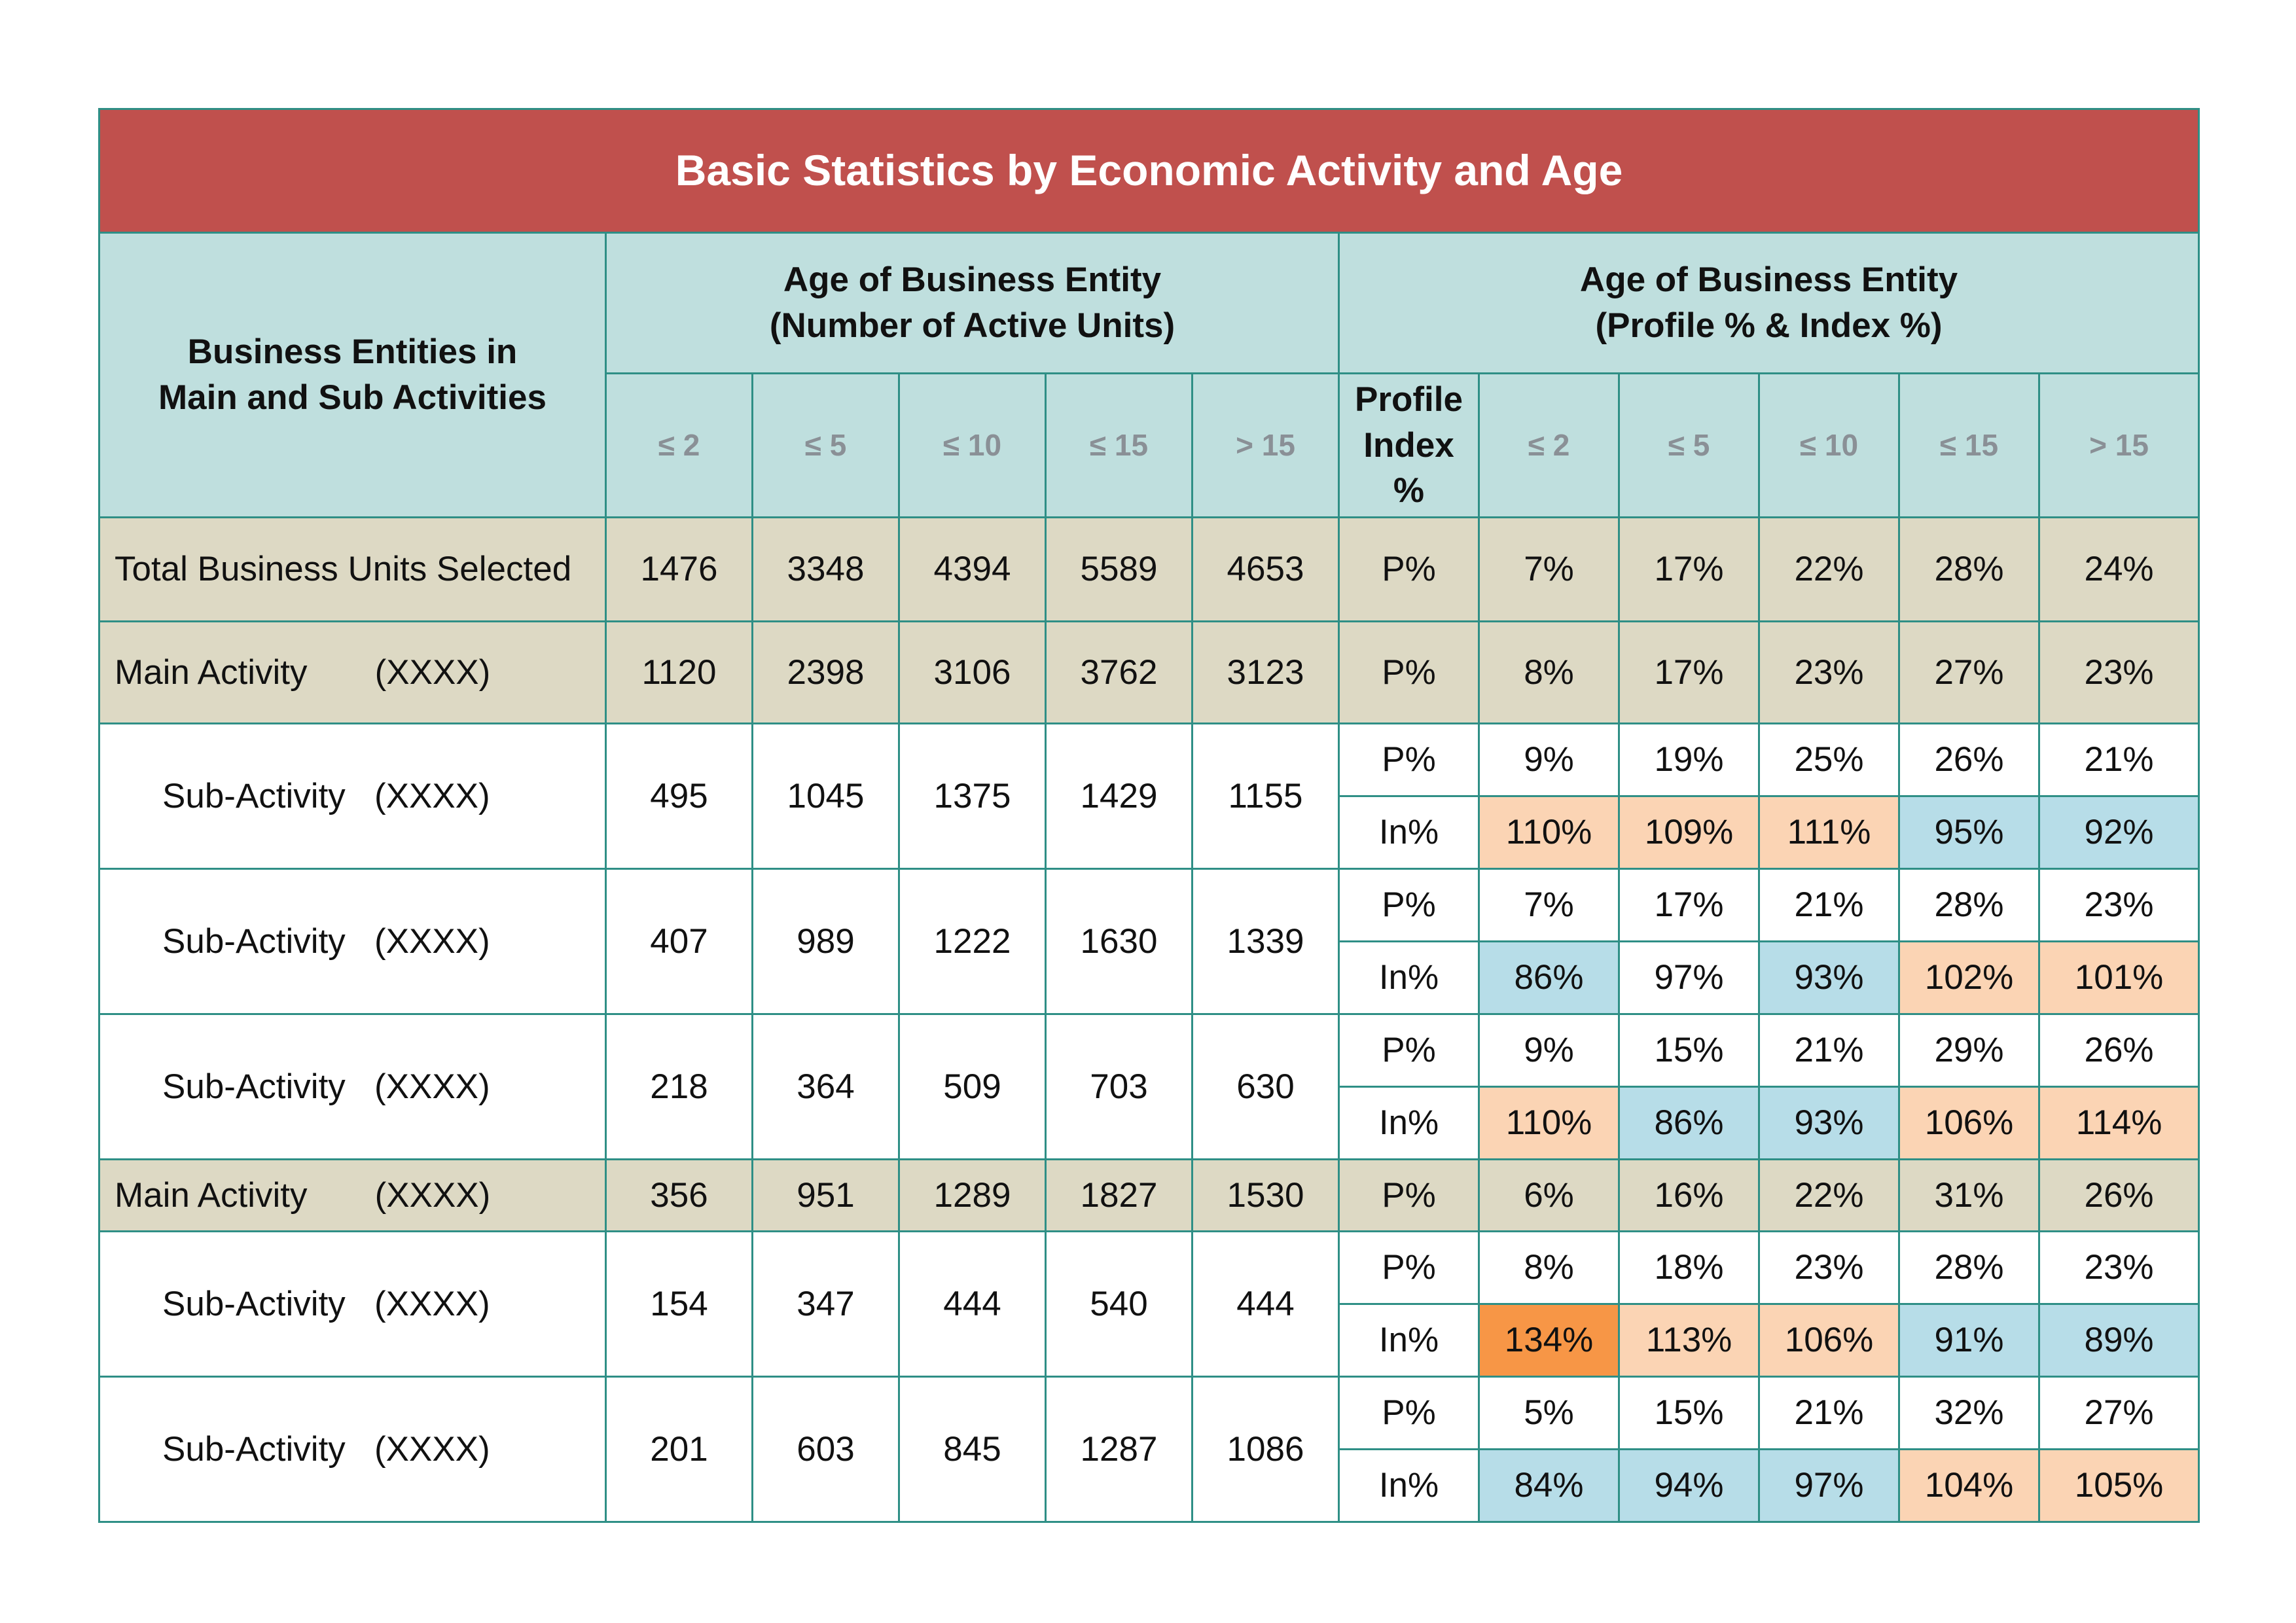 The image size is (2296, 1623). I want to click on sub-activity-index-row: In% 134% 113% 106% 91% 89%, so click(1149, 1340).